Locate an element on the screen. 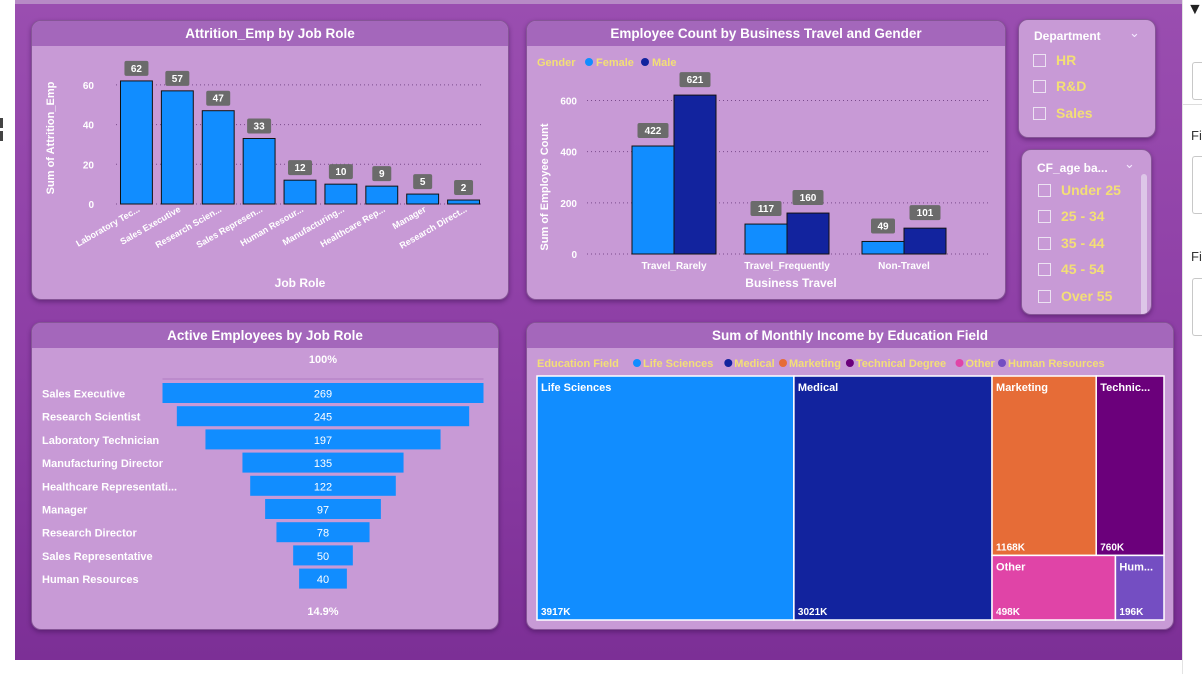 The width and height of the screenshot is (1202, 674). funnel-category-label: Research Director is located at coordinates (89, 534).